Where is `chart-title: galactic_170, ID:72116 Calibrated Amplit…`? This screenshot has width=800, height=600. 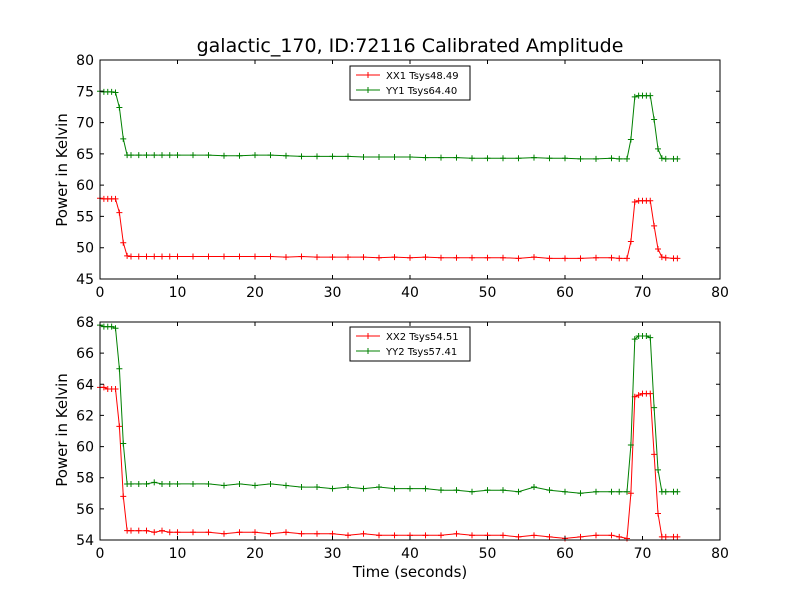
chart-title: galactic_170, ID:72116 Calibrated Amplit… is located at coordinates (410, 46).